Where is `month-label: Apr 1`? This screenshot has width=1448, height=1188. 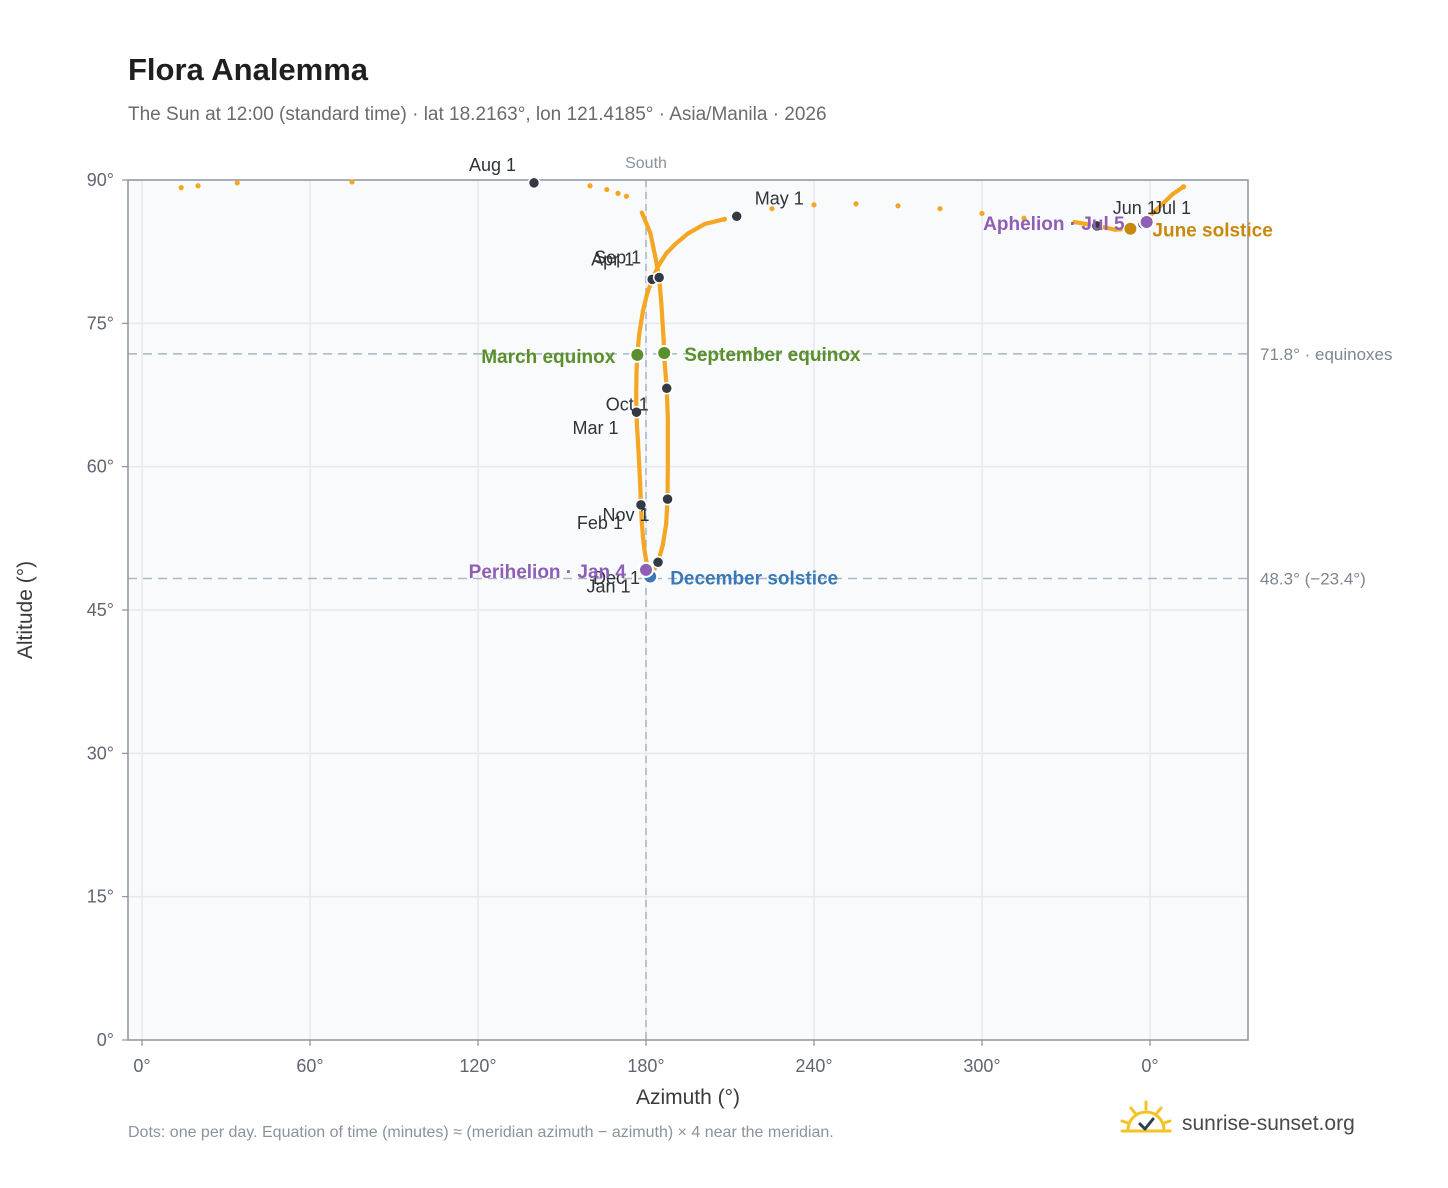
month-label: Apr 1 is located at coordinates (612, 259).